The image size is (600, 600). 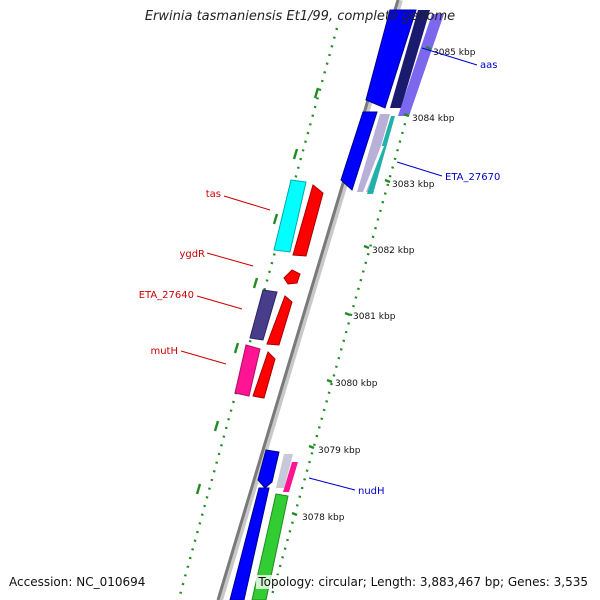 I want to click on gene-tas-red, so click(x=308, y=220).